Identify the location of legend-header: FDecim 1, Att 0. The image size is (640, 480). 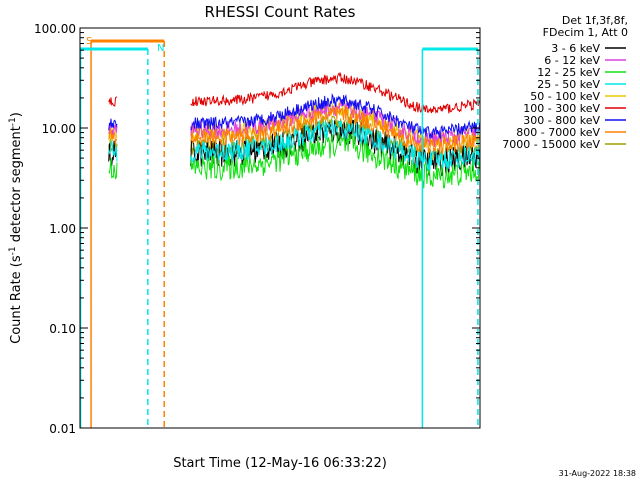
(585, 32).